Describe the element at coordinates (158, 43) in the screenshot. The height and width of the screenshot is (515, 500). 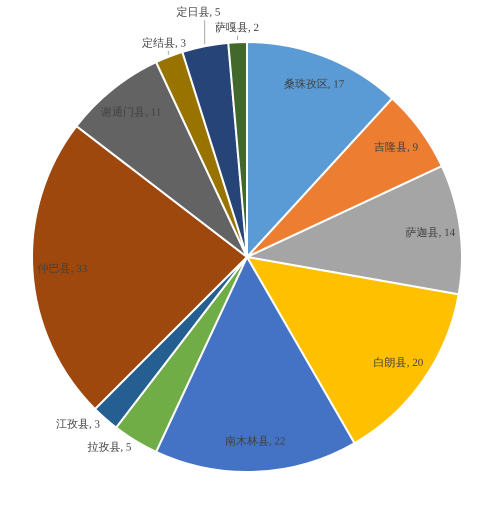
I see `slice-label: 定结县` at that location.